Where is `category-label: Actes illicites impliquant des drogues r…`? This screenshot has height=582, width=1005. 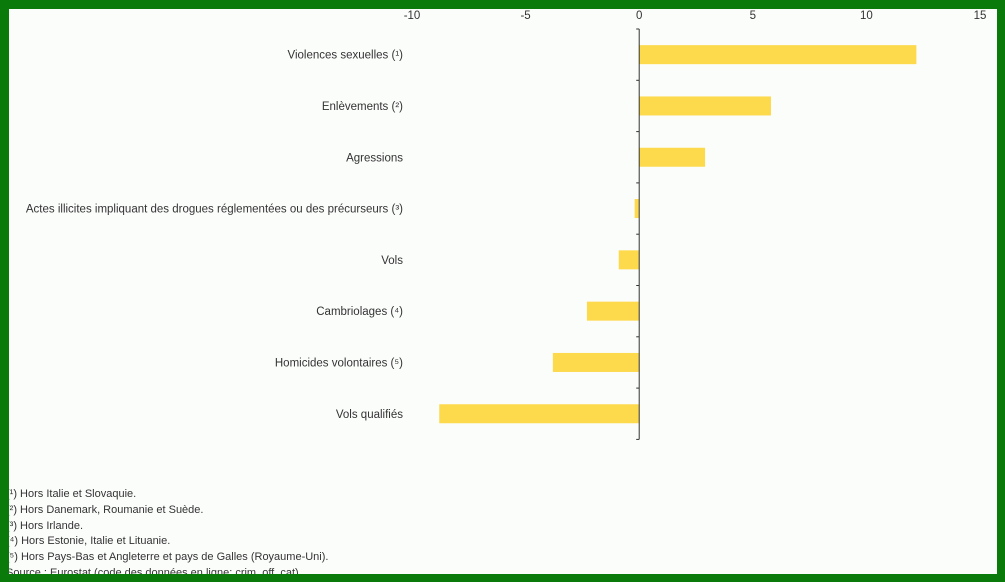
category-label: Actes illicites impliquant des drogues r… is located at coordinates (214, 210).